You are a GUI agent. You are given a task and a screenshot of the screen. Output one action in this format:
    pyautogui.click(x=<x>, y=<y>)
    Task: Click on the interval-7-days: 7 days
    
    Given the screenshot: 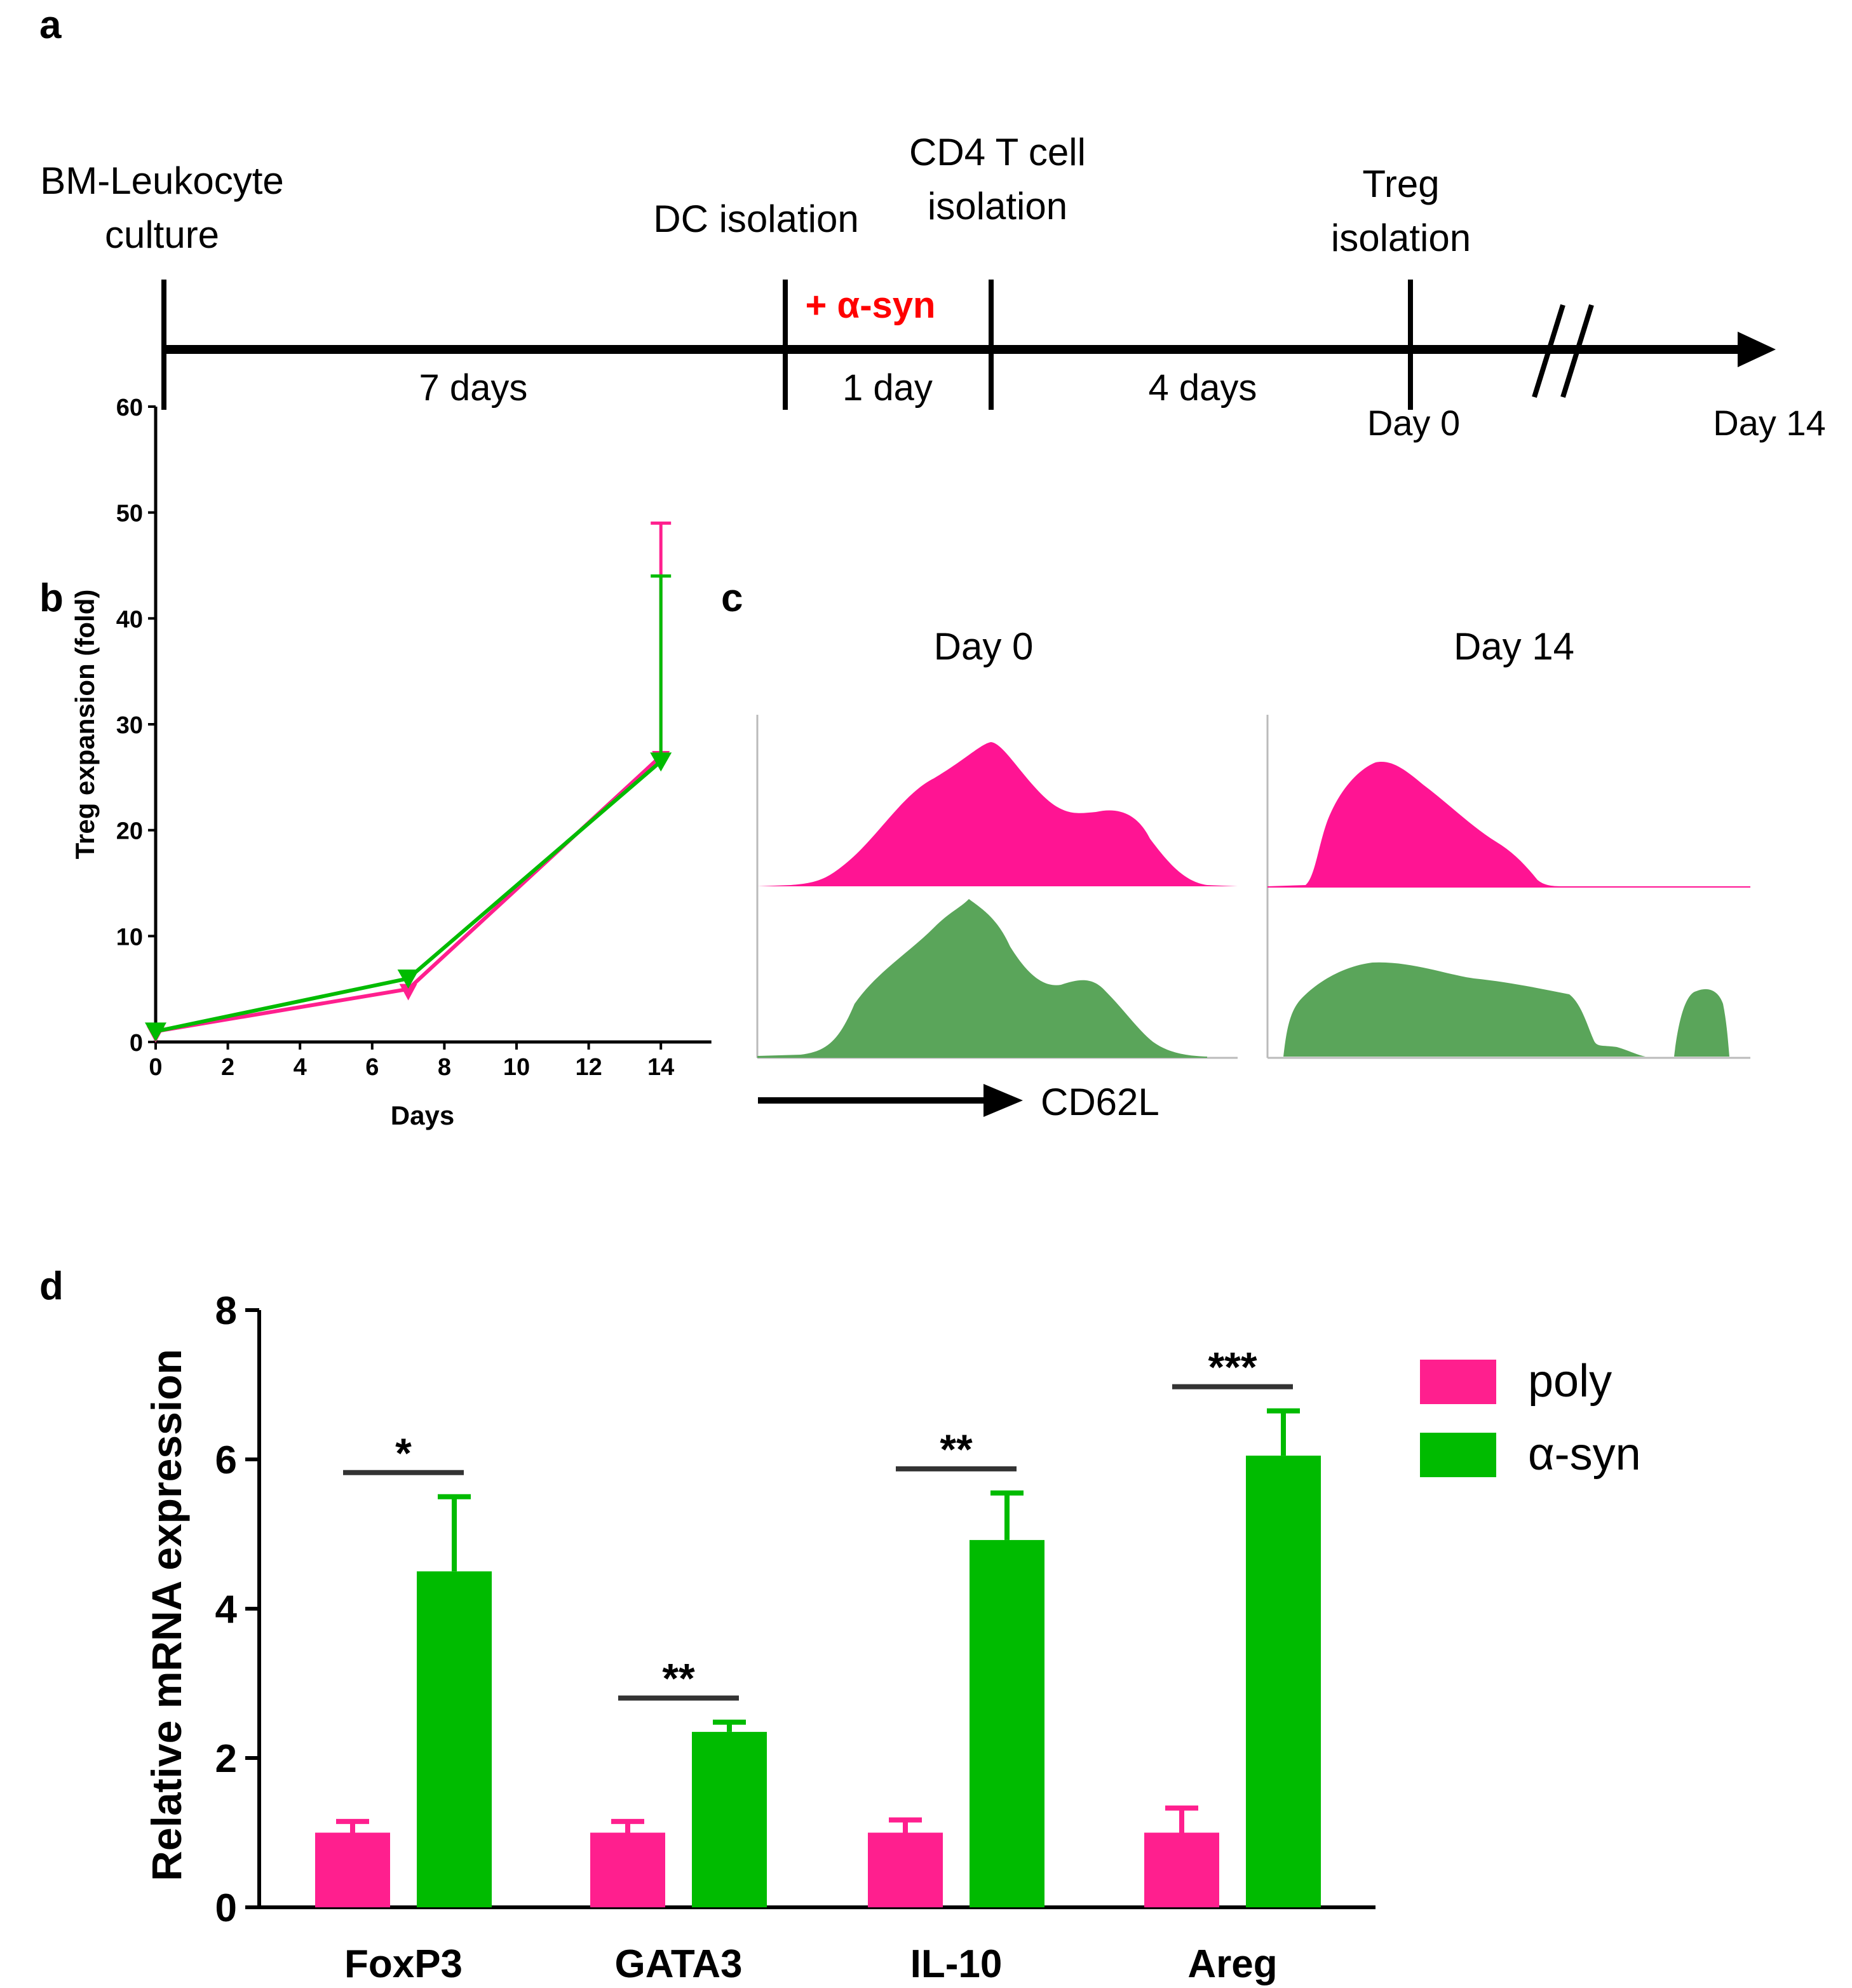 What is the action you would take?
    pyautogui.click(x=473, y=388)
    